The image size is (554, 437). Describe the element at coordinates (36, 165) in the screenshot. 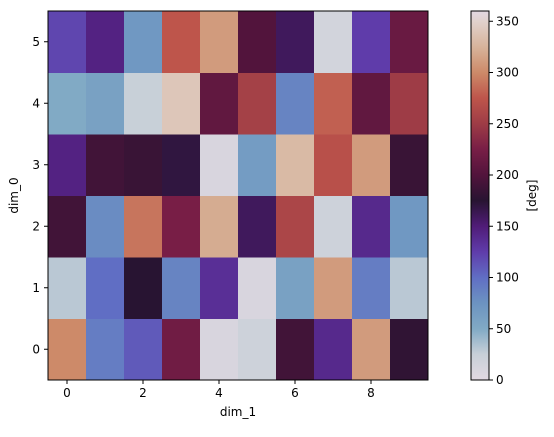

I see `y-tick-label: 3` at that location.